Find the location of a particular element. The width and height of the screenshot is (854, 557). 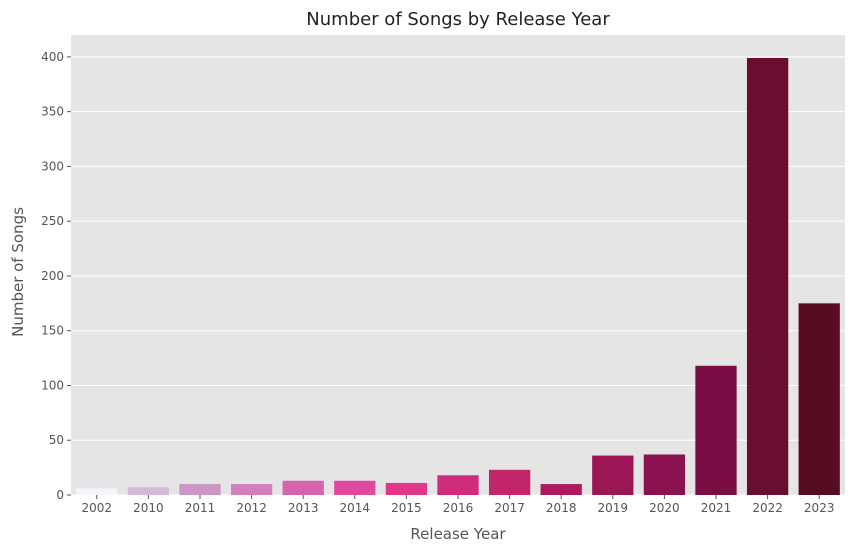

bar-2013 is located at coordinates (303, 487).